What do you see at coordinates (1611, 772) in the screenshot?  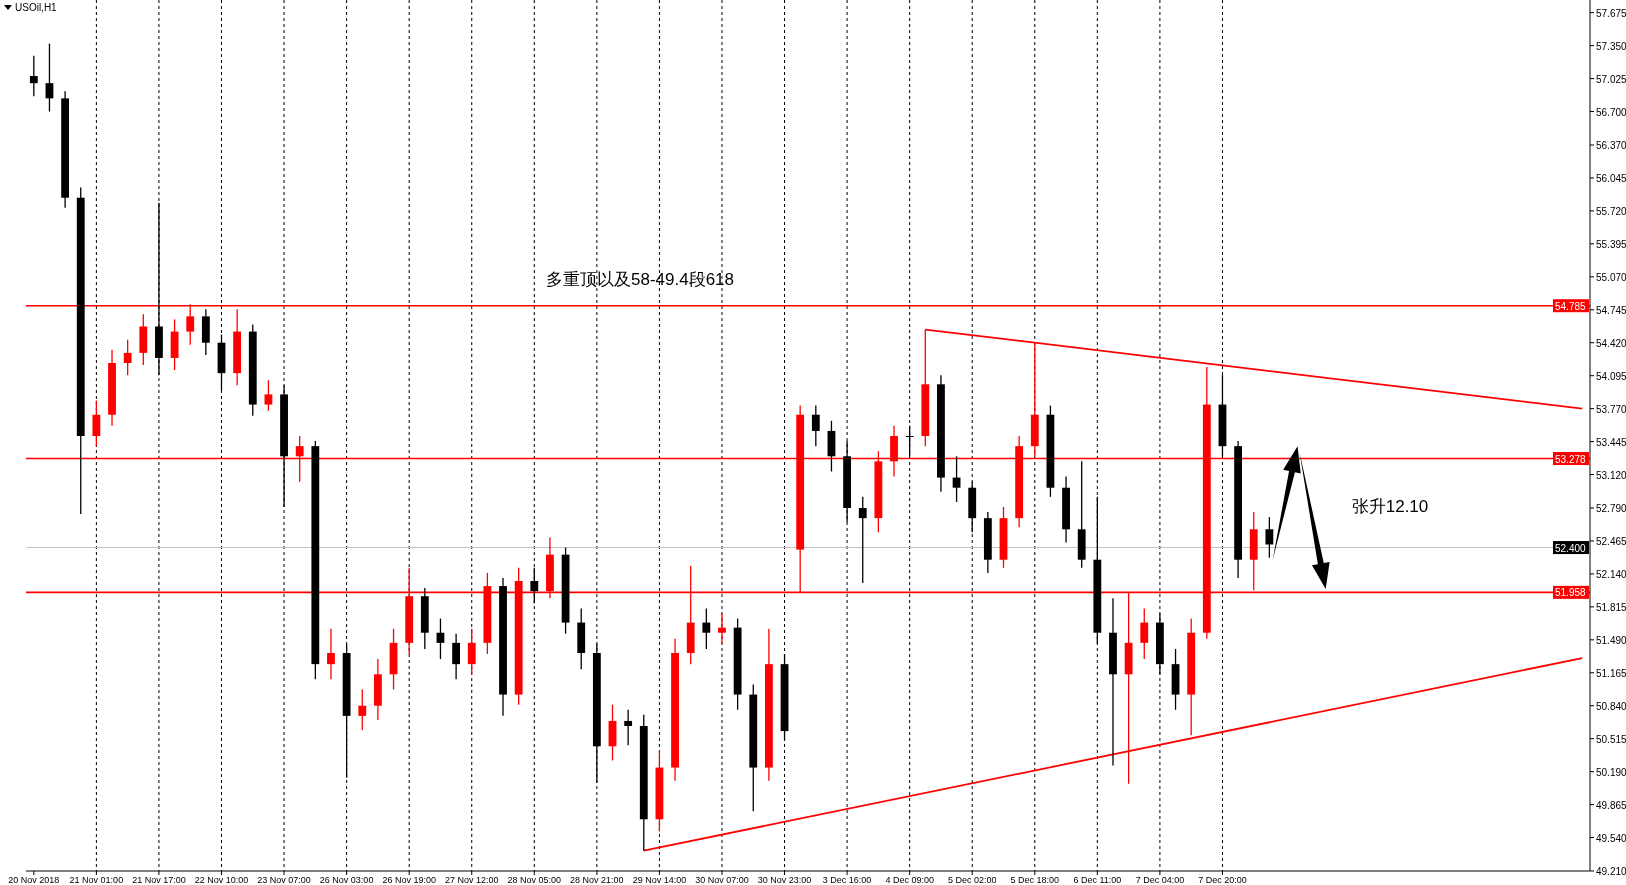 I see `y-tick-label: 50.190` at bounding box center [1611, 772].